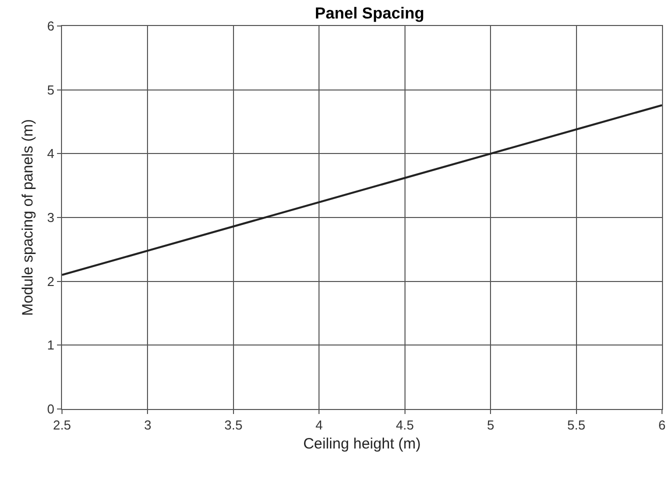 The height and width of the screenshot is (477, 672). I want to click on y-tick-label: 2, so click(50, 281).